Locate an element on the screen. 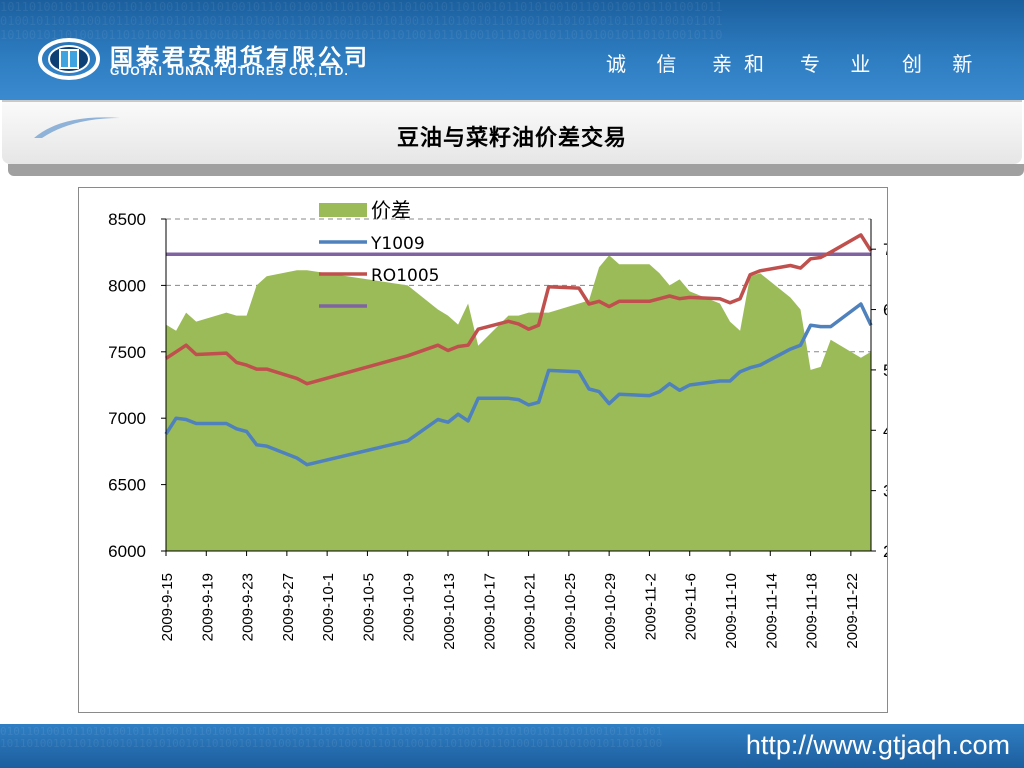 This screenshot has height=768, width=1024. slogan-honesty: 诚 信 is located at coordinates (647, 64).